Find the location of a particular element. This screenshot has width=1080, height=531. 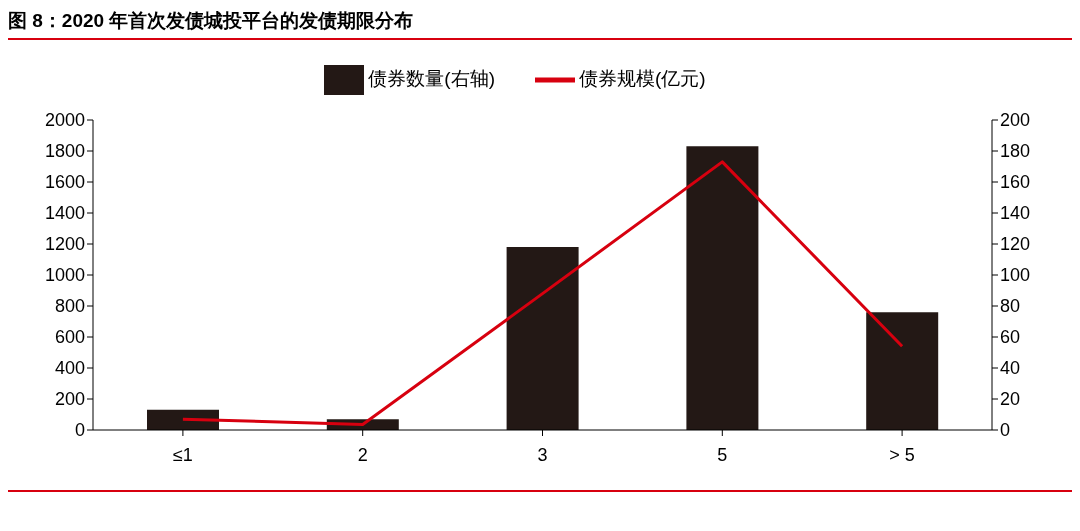

y-tick-label: 1800 is located at coordinates (64, 151).